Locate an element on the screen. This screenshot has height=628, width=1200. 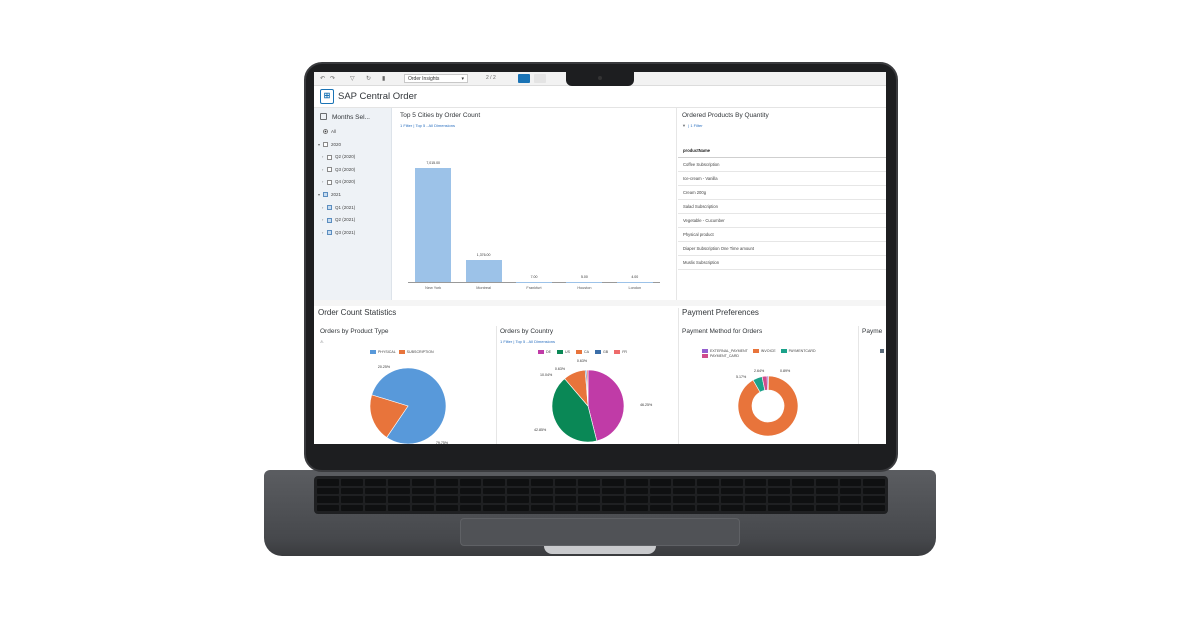
x-axis is located at coordinates (534, 282).